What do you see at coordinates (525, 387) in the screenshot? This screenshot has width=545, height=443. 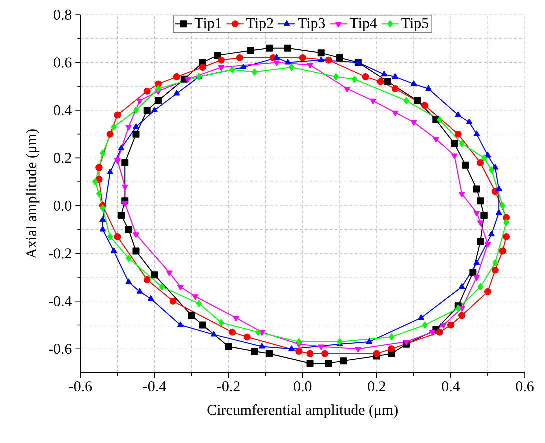 I see `x-tick-label: 0.6` at bounding box center [525, 387].